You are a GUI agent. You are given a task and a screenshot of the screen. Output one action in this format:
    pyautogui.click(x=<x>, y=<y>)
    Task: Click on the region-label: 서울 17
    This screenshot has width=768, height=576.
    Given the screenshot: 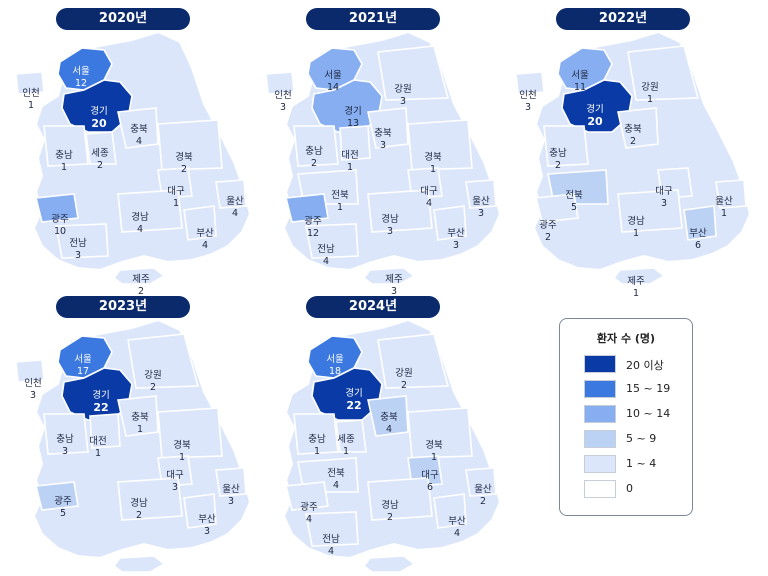 What is the action you would take?
    pyautogui.click(x=83, y=366)
    